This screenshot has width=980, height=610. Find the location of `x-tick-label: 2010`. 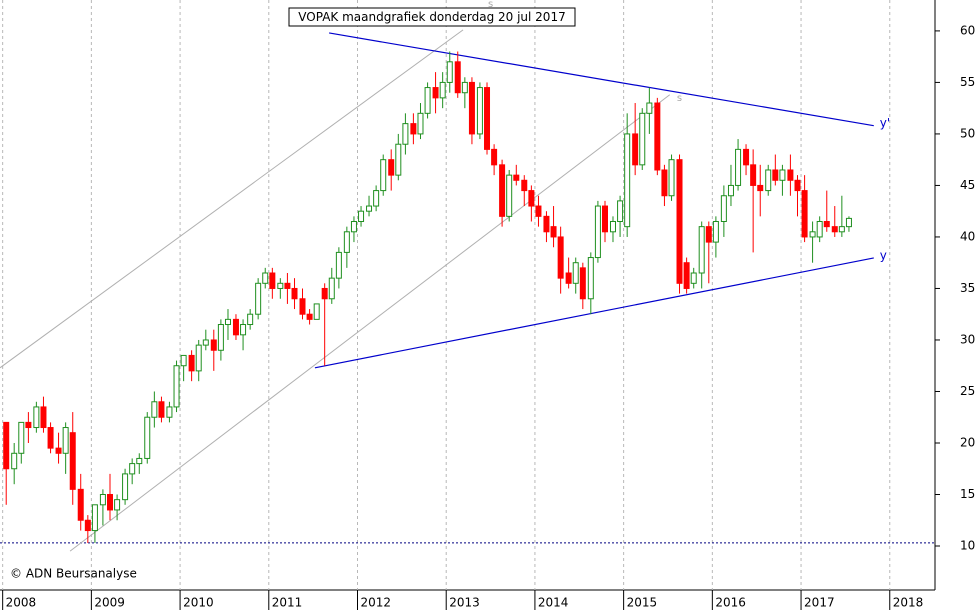

x-tick-label: 2010 is located at coordinates (198, 603).